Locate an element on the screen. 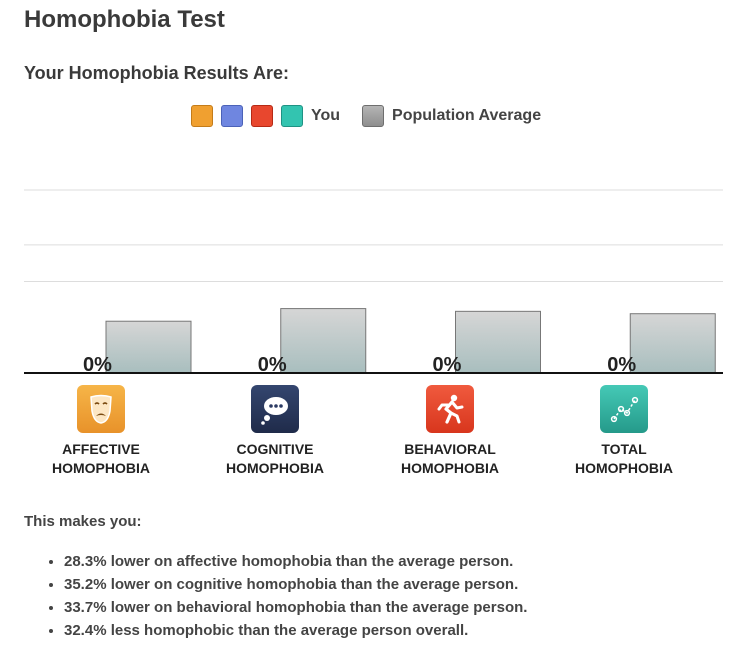 Image resolution: width=745 pixels, height=656 pixels. chart-legend: You Population Average is located at coordinates (366, 116).